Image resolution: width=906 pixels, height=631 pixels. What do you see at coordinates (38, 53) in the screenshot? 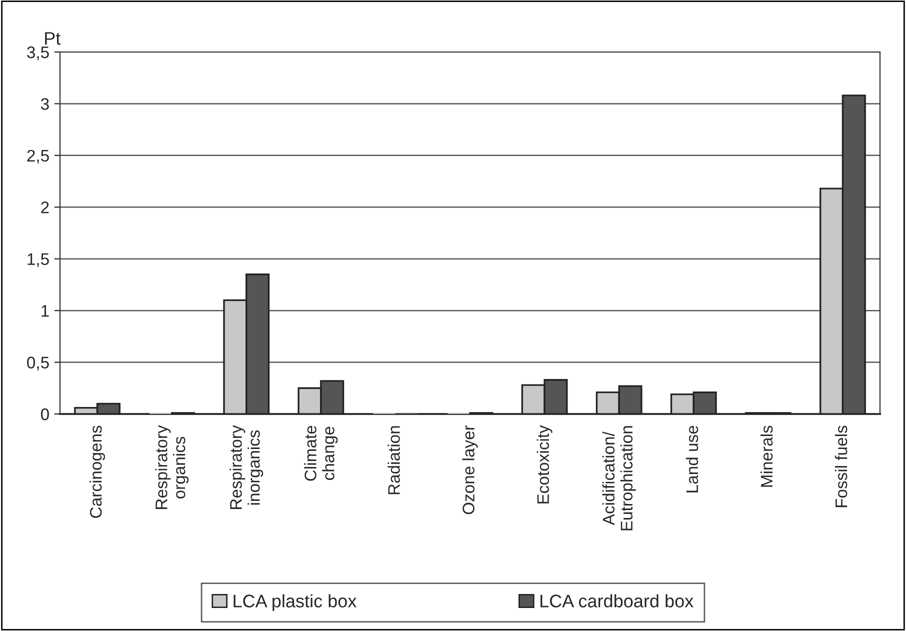
I see `y-tick-label: 3,5` at bounding box center [38, 53].